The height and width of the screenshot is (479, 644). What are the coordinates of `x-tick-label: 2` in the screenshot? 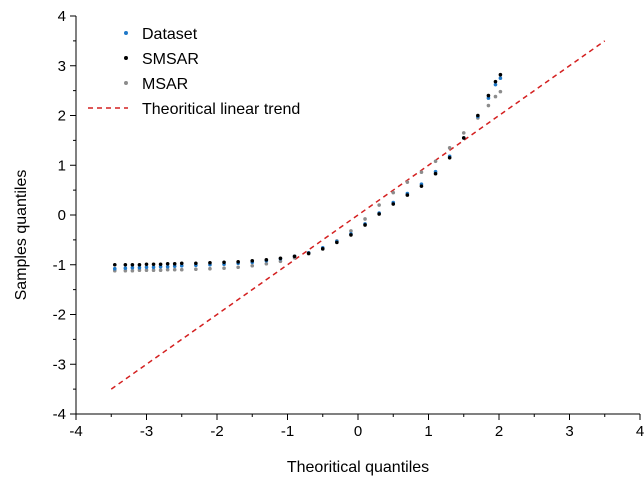 It's located at (499, 431).